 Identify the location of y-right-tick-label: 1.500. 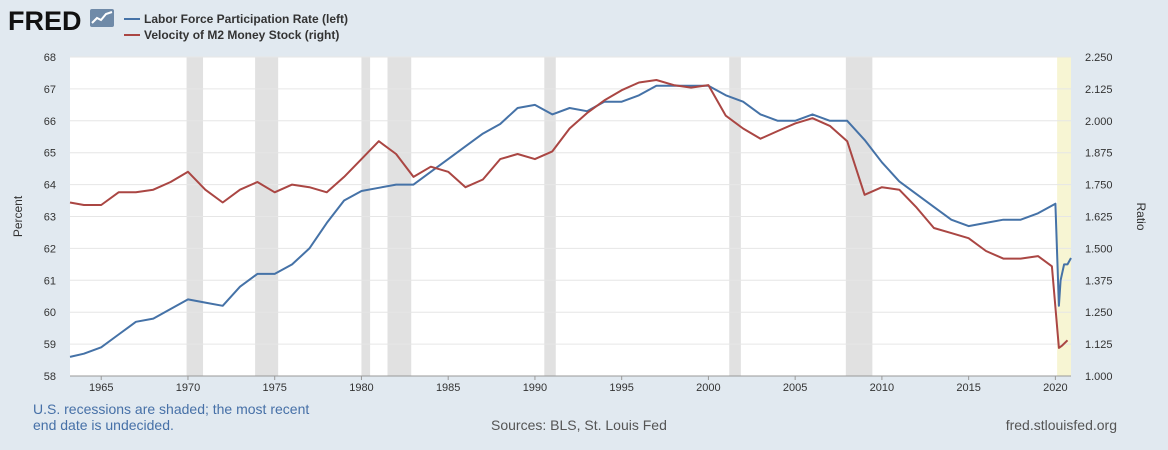
(1099, 249).